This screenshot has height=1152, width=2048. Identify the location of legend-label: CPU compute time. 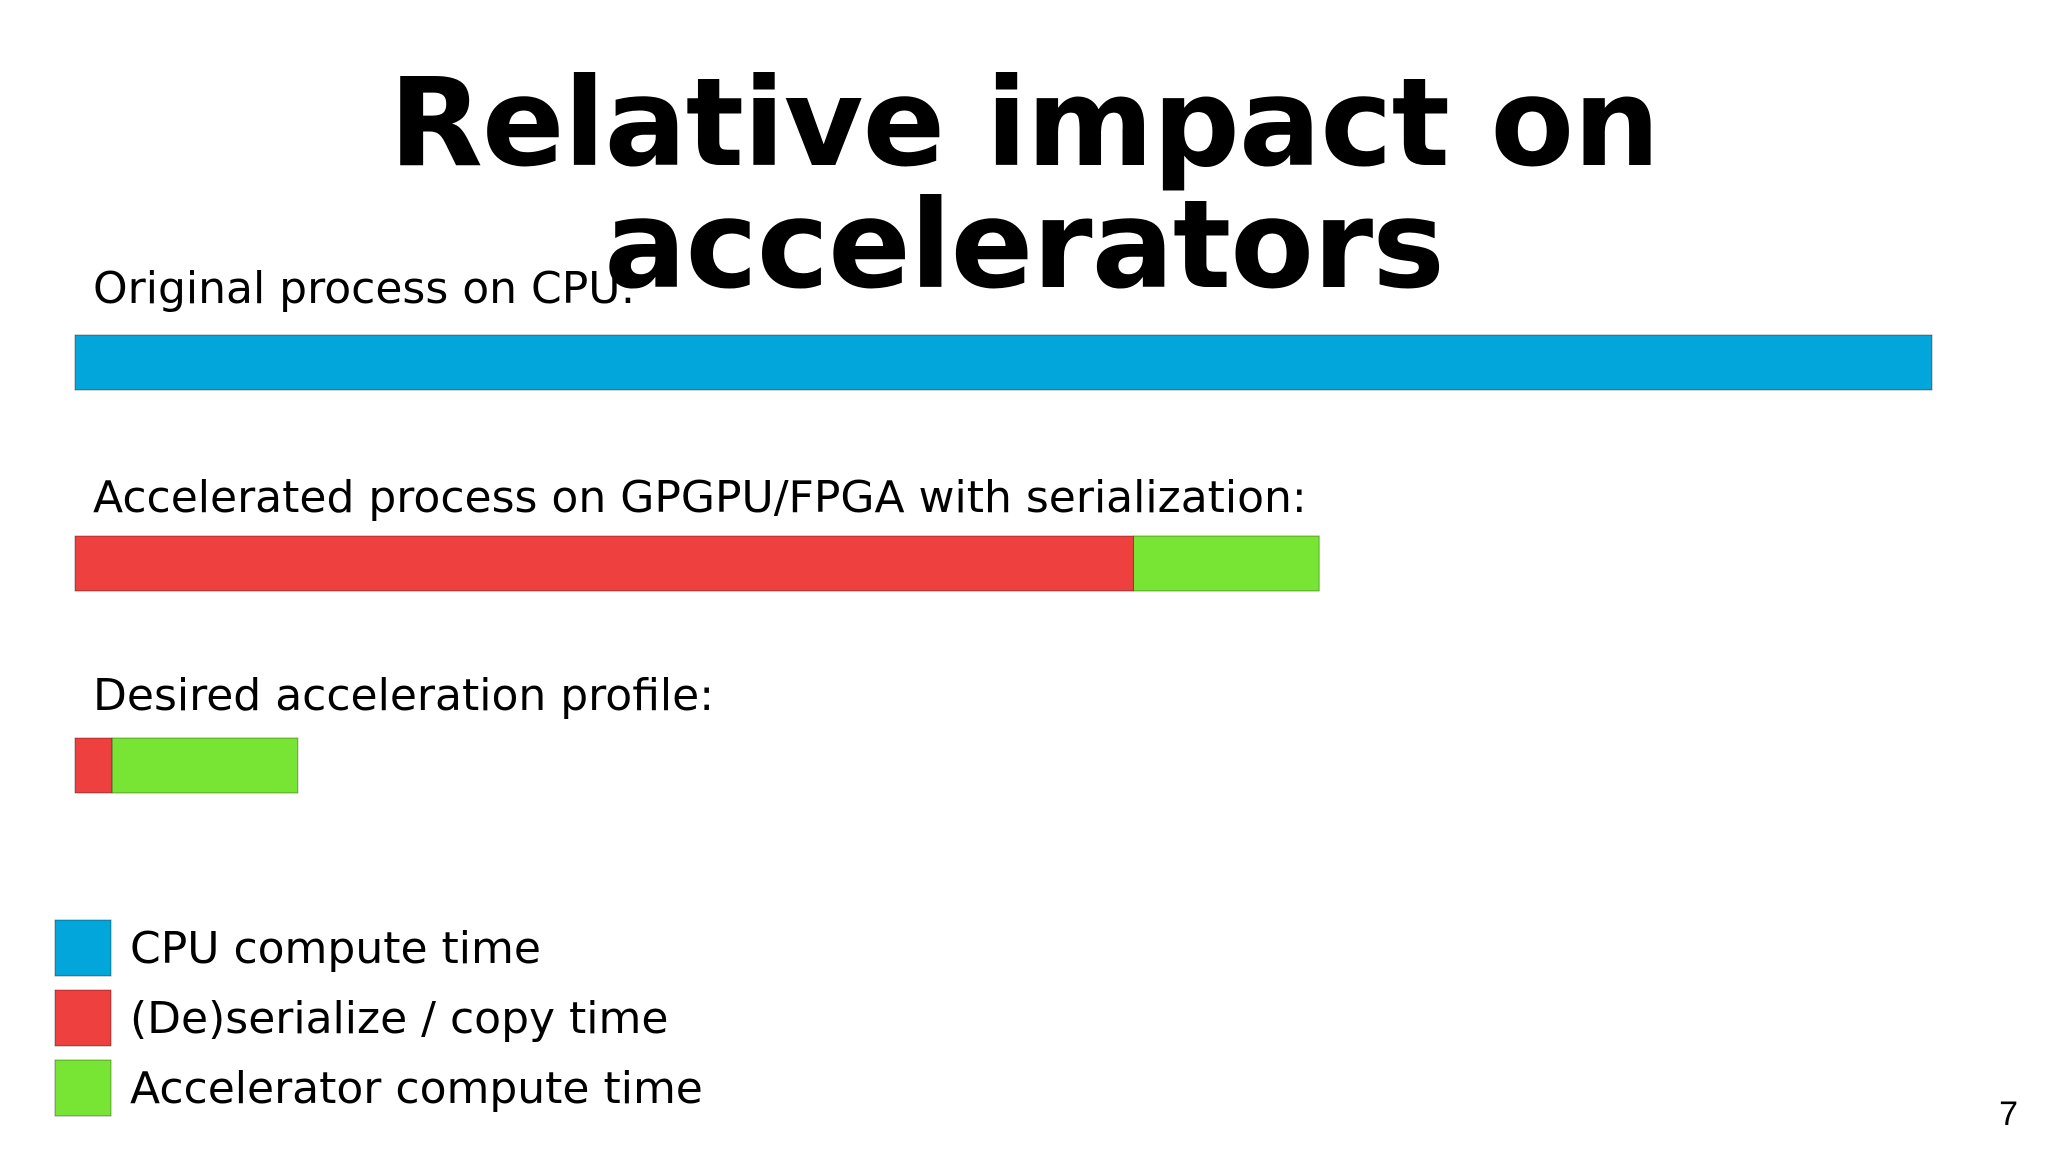
(335, 948).